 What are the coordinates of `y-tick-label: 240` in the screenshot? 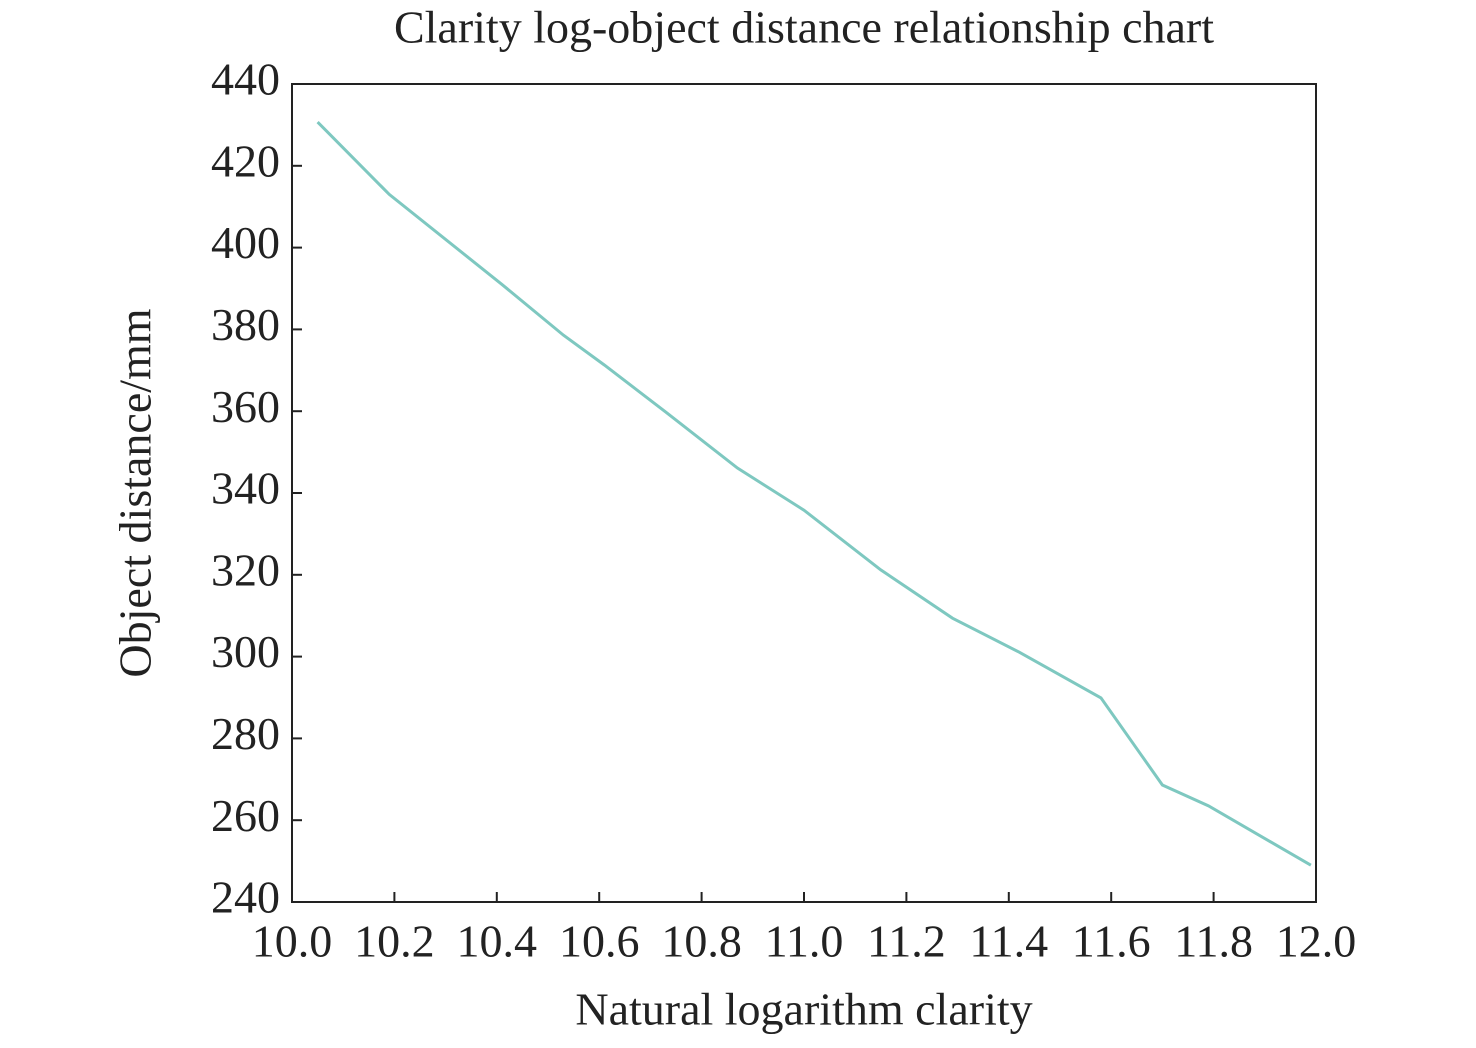 It's located at (245, 897).